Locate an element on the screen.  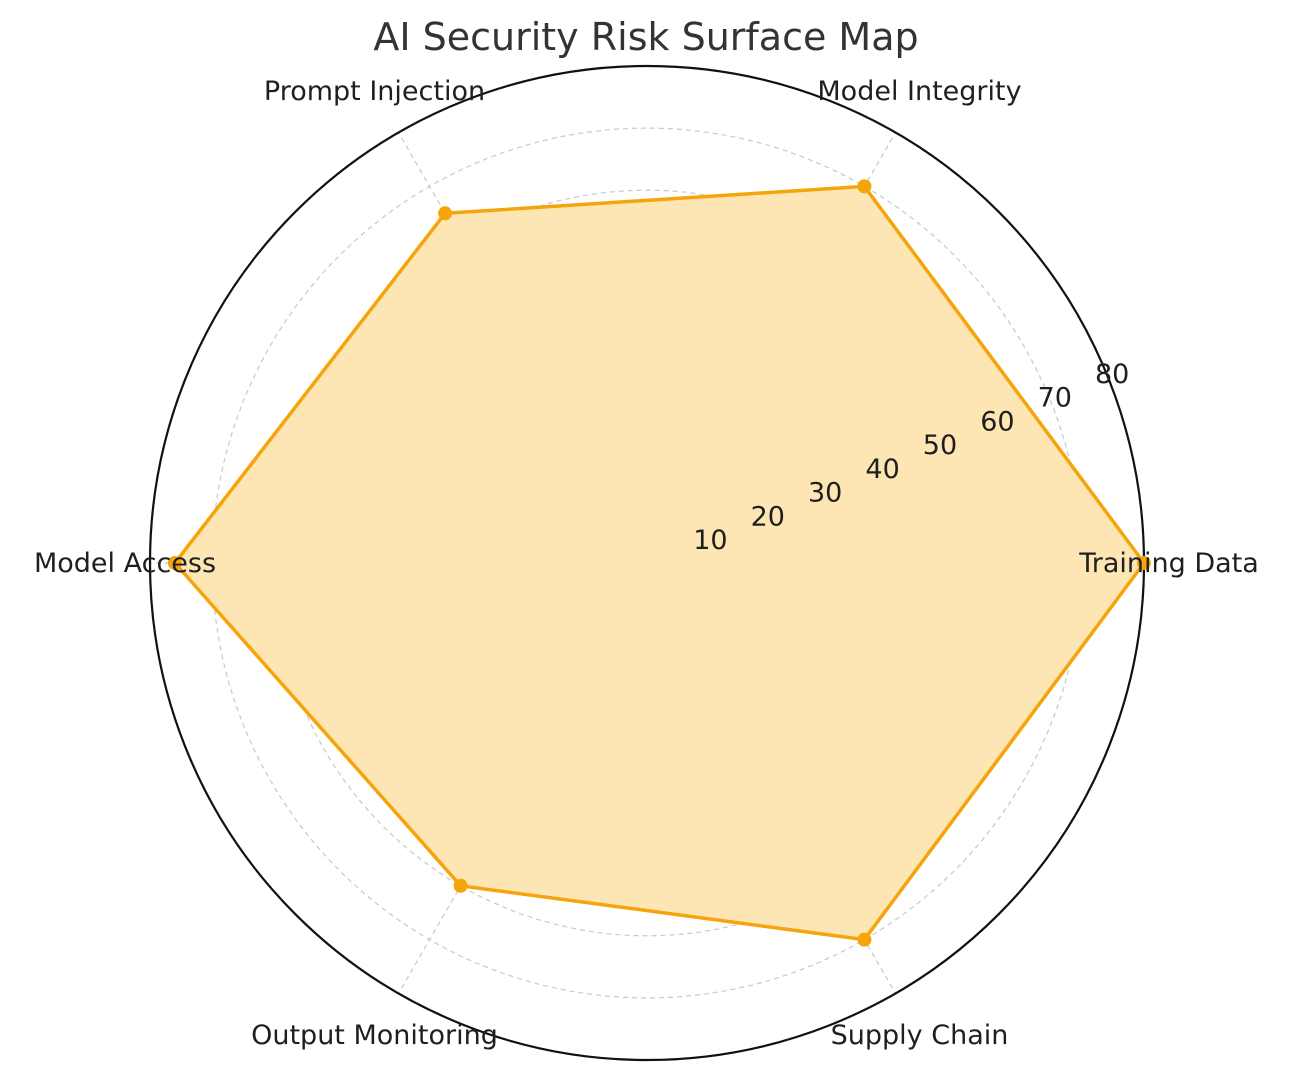
chart-title: AI Security Risk Surface Map is located at coordinates (645, 37).